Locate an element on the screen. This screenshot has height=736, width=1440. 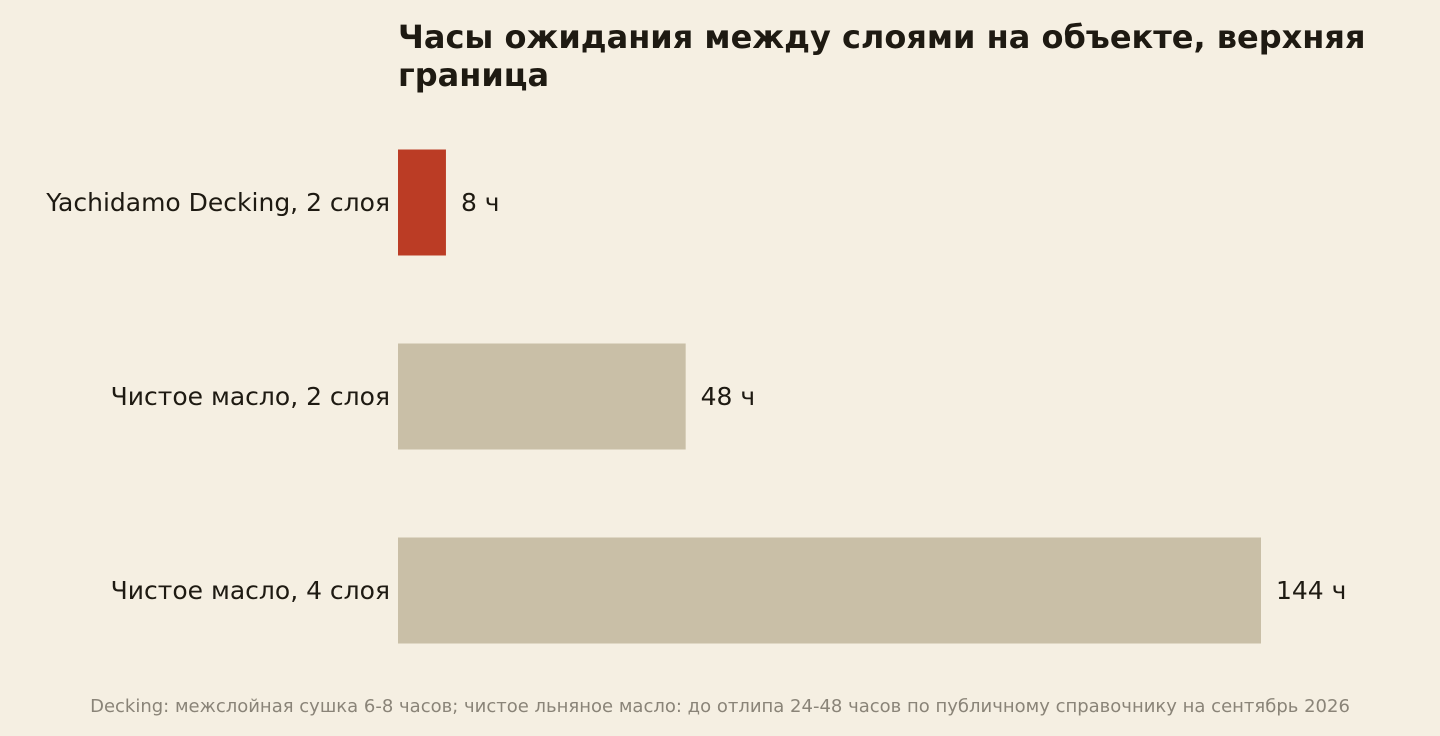
category-label: Чистое масло, 2 слоя is located at coordinates (250, 396).